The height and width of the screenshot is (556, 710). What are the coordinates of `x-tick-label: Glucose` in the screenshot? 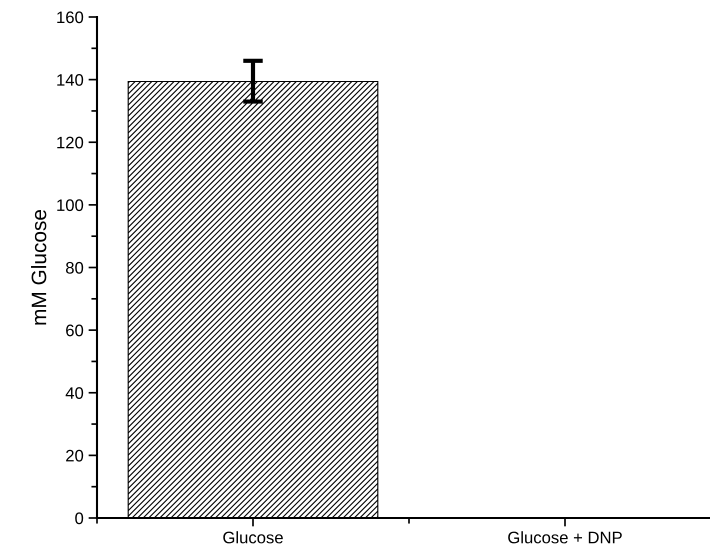 It's located at (253, 537).